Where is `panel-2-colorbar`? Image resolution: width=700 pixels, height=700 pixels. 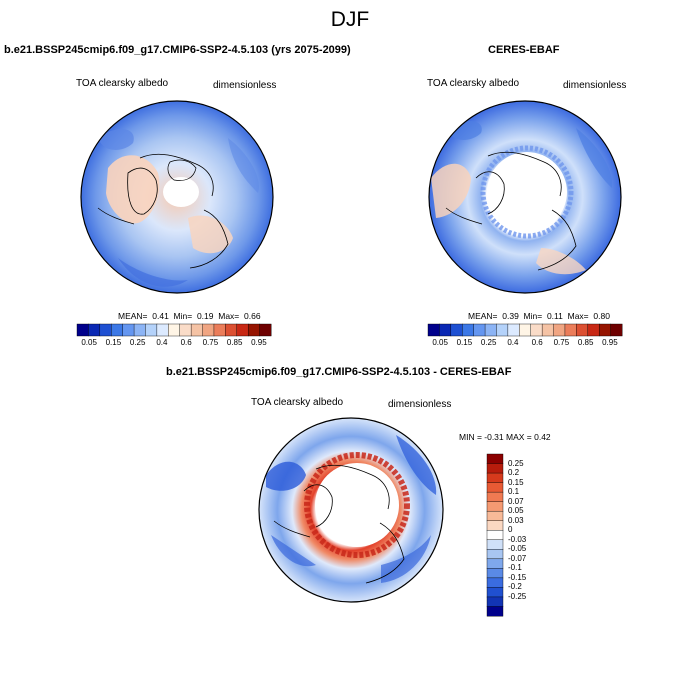 panel-2-colorbar is located at coordinates (525, 330).